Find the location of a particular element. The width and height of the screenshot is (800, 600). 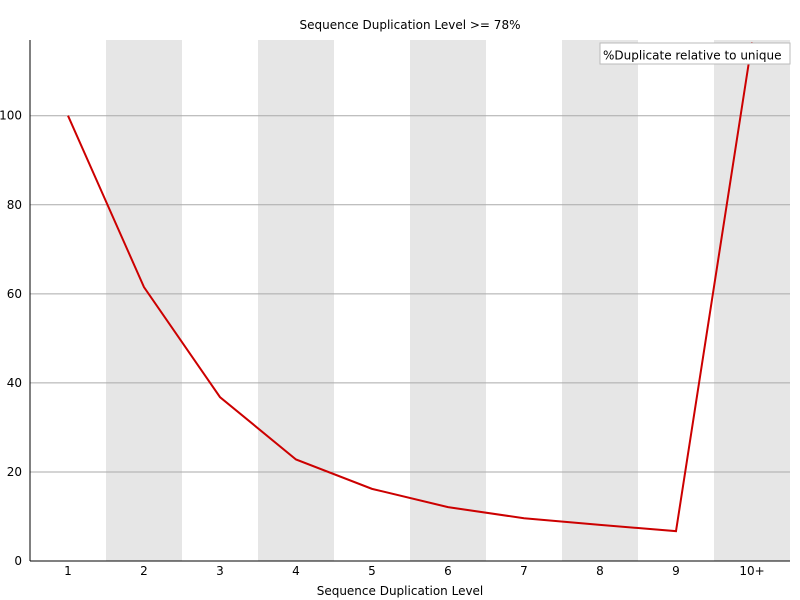

legend: %Duplicate relative to unique is located at coordinates (695, 53).